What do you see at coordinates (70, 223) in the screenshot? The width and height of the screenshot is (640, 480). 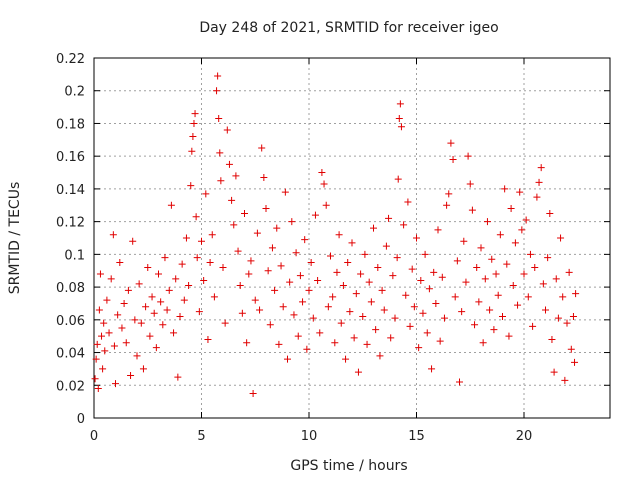 I see `y-tick-label: 0.12` at bounding box center [70, 223].